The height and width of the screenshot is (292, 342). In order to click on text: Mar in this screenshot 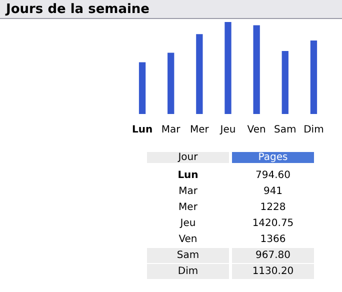, I will do `click(188, 192)`.